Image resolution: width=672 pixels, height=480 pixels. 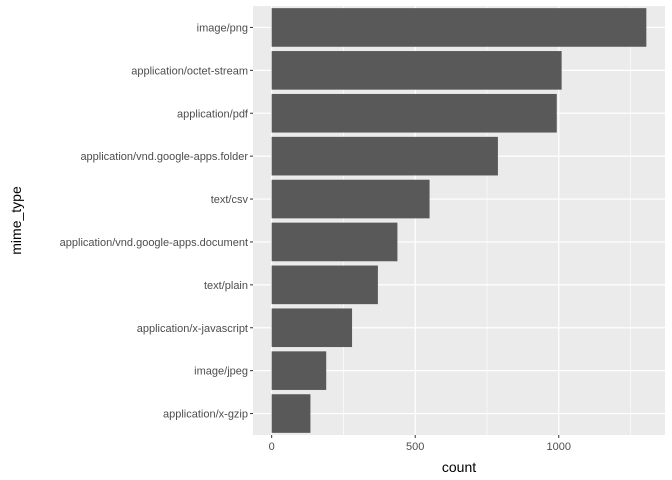 I want to click on y-tick-label: text/csv, so click(x=230, y=200).